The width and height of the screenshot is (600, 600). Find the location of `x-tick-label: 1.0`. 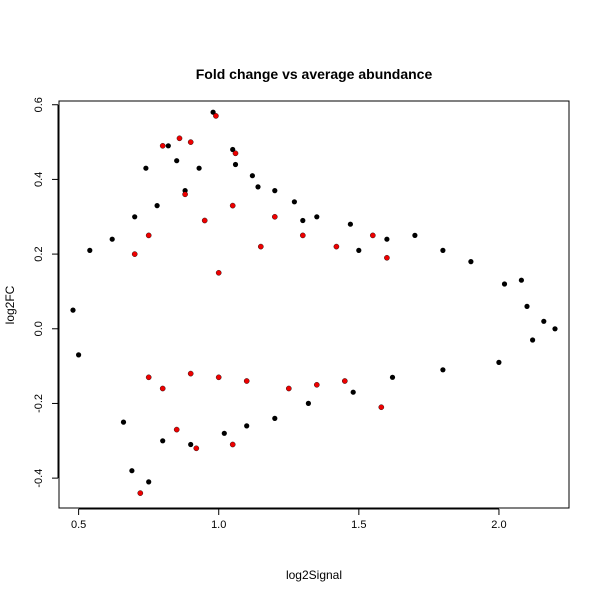

x-tick-label: 1.0 is located at coordinates (218, 525).